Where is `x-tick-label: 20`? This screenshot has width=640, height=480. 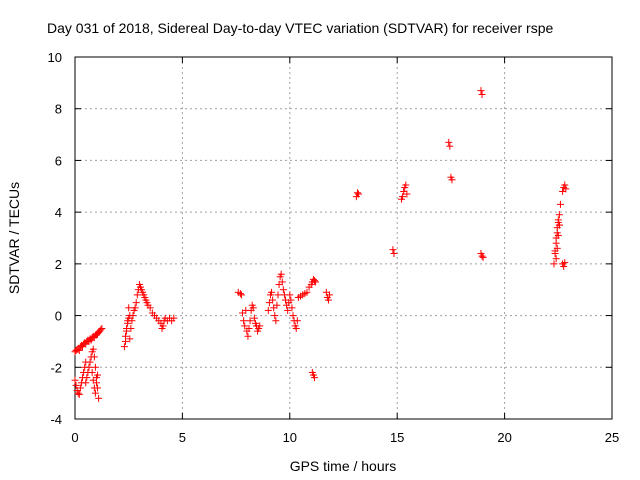
x-tick-label: 20 is located at coordinates (504, 437).